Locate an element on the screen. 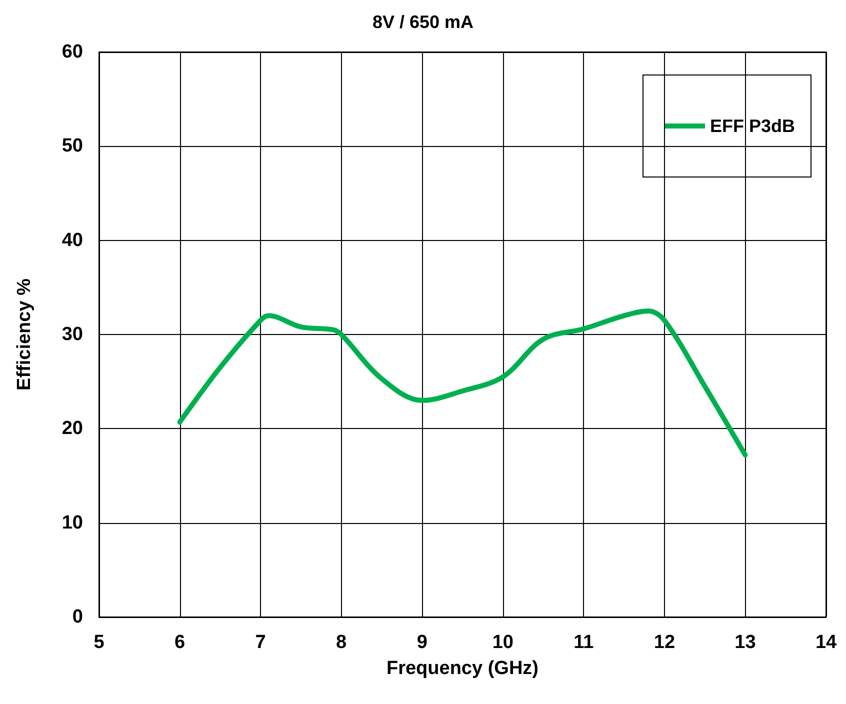 The width and height of the screenshot is (846, 704). x-tick-label: 11 is located at coordinates (584, 642).